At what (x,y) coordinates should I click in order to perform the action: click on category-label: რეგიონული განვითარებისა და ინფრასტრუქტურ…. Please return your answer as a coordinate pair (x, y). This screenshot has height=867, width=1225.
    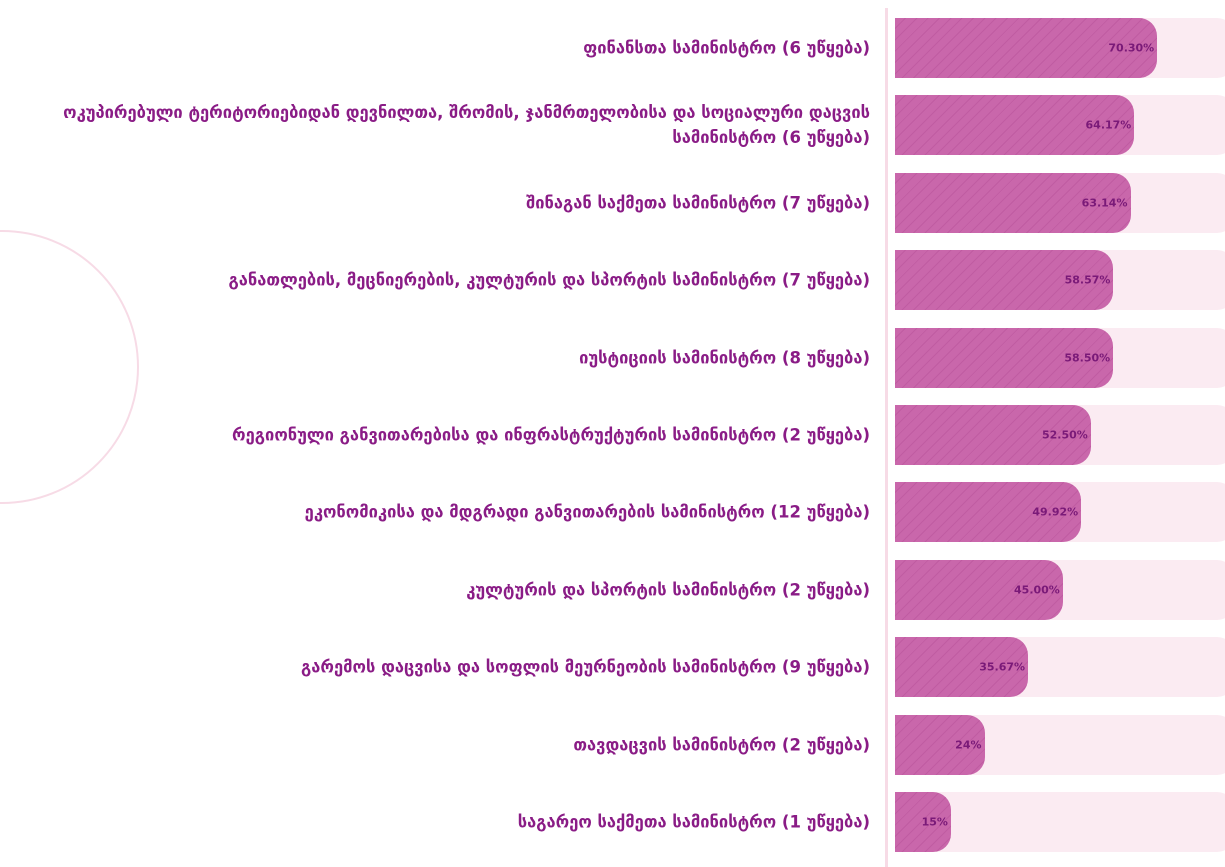
    Looking at the image, I should click on (551, 435).